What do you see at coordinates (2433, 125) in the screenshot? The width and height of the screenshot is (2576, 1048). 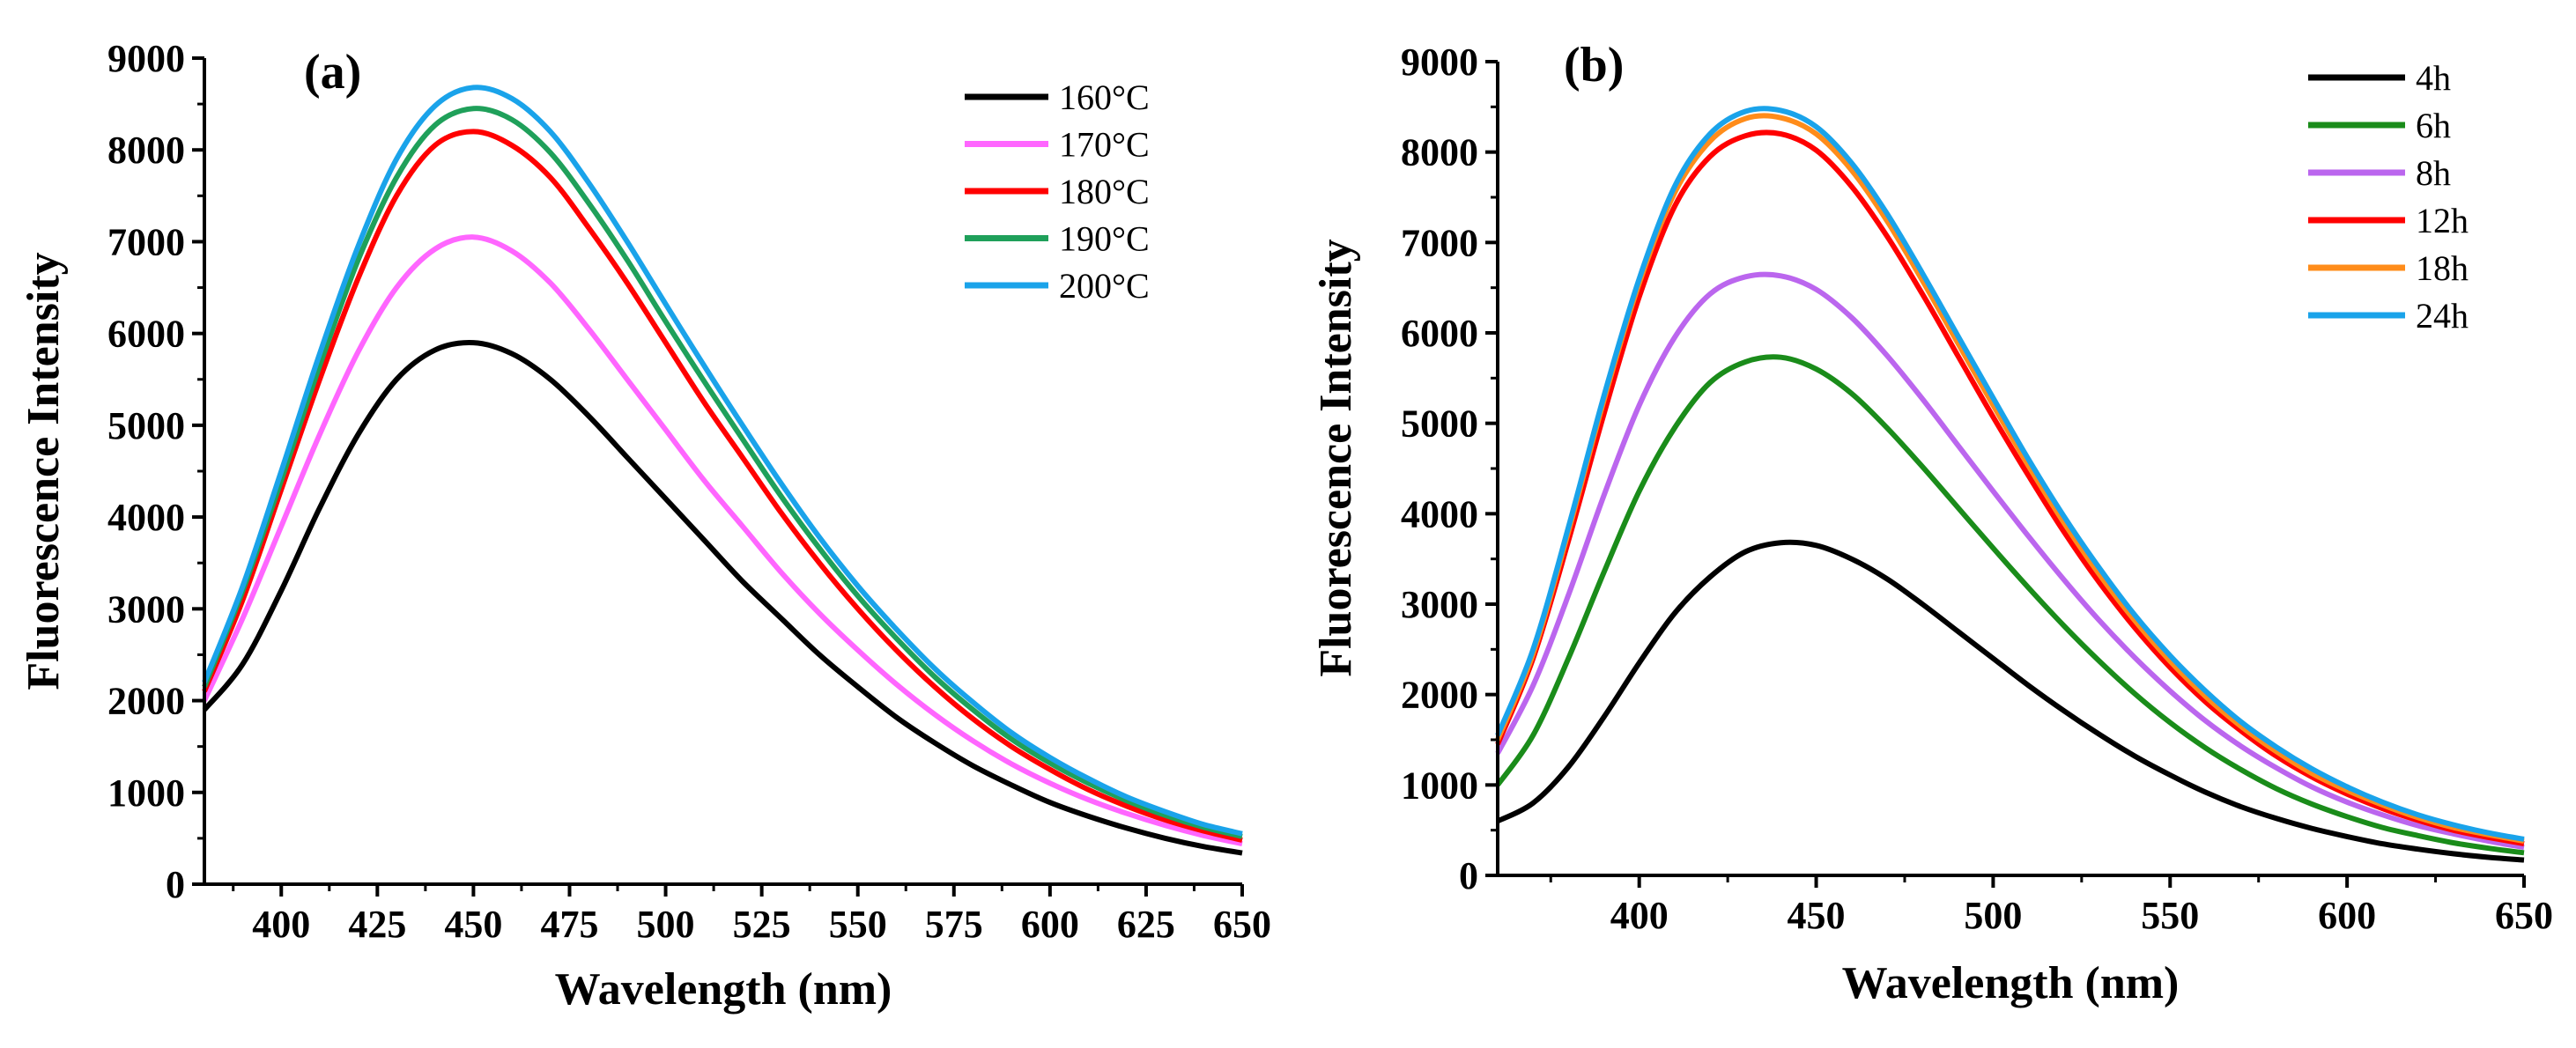 I see `legend-label: 6h` at bounding box center [2433, 125].